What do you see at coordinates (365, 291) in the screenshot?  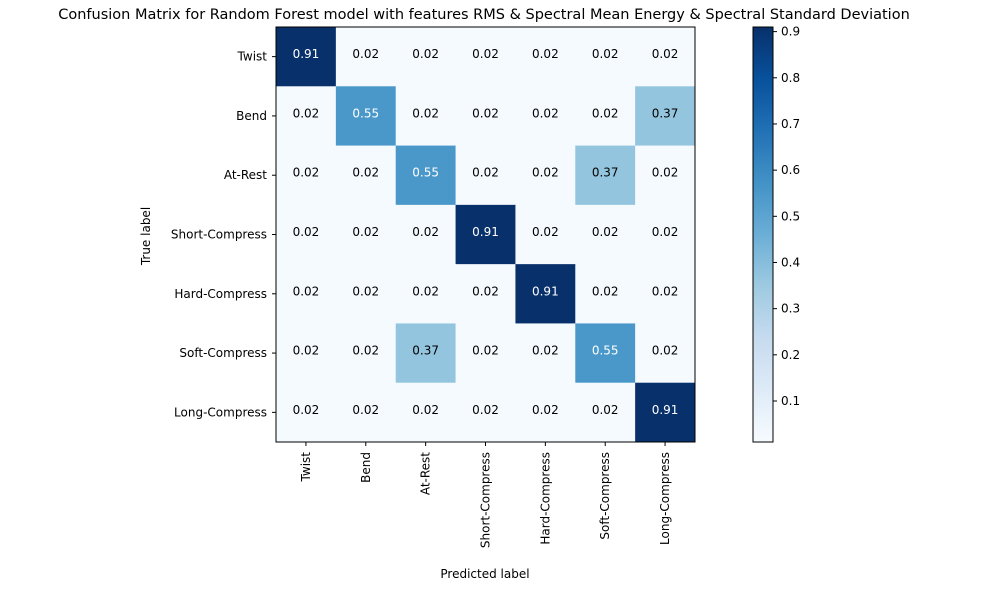 I see `heatmap-cell-label-r4-c1: 0.02` at bounding box center [365, 291].